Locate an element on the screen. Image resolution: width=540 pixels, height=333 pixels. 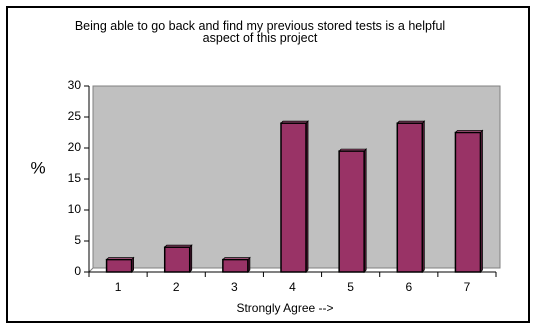
y-tick-label: 0 is located at coordinates (77, 271).